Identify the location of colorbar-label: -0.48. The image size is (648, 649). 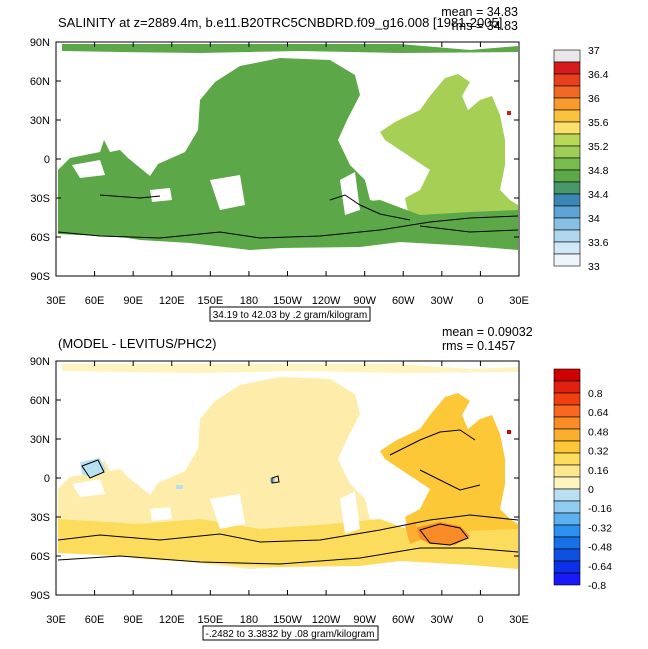
(600, 548).